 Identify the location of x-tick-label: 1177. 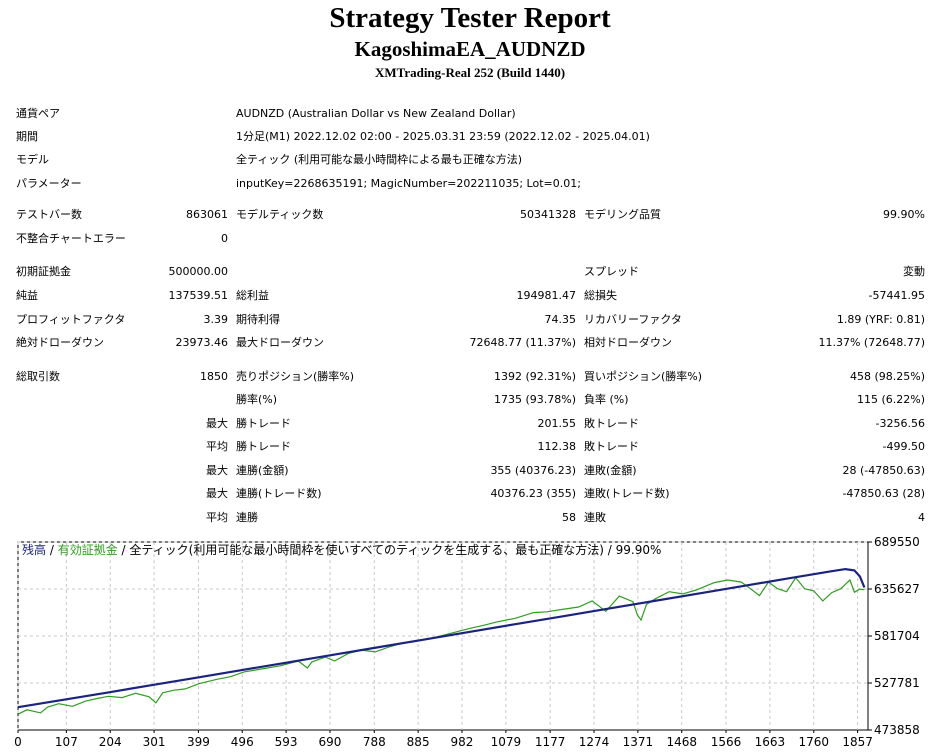
(550, 742).